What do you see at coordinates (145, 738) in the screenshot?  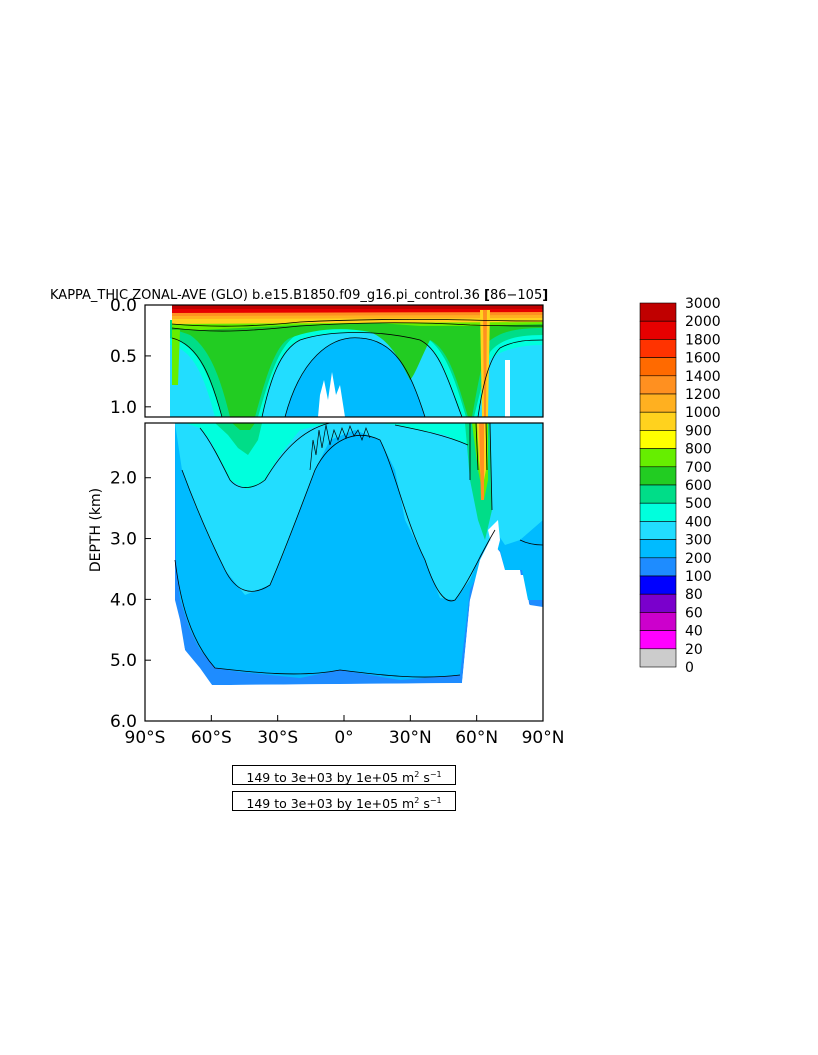 I see `x-tick-label: 90°S` at bounding box center [145, 738].